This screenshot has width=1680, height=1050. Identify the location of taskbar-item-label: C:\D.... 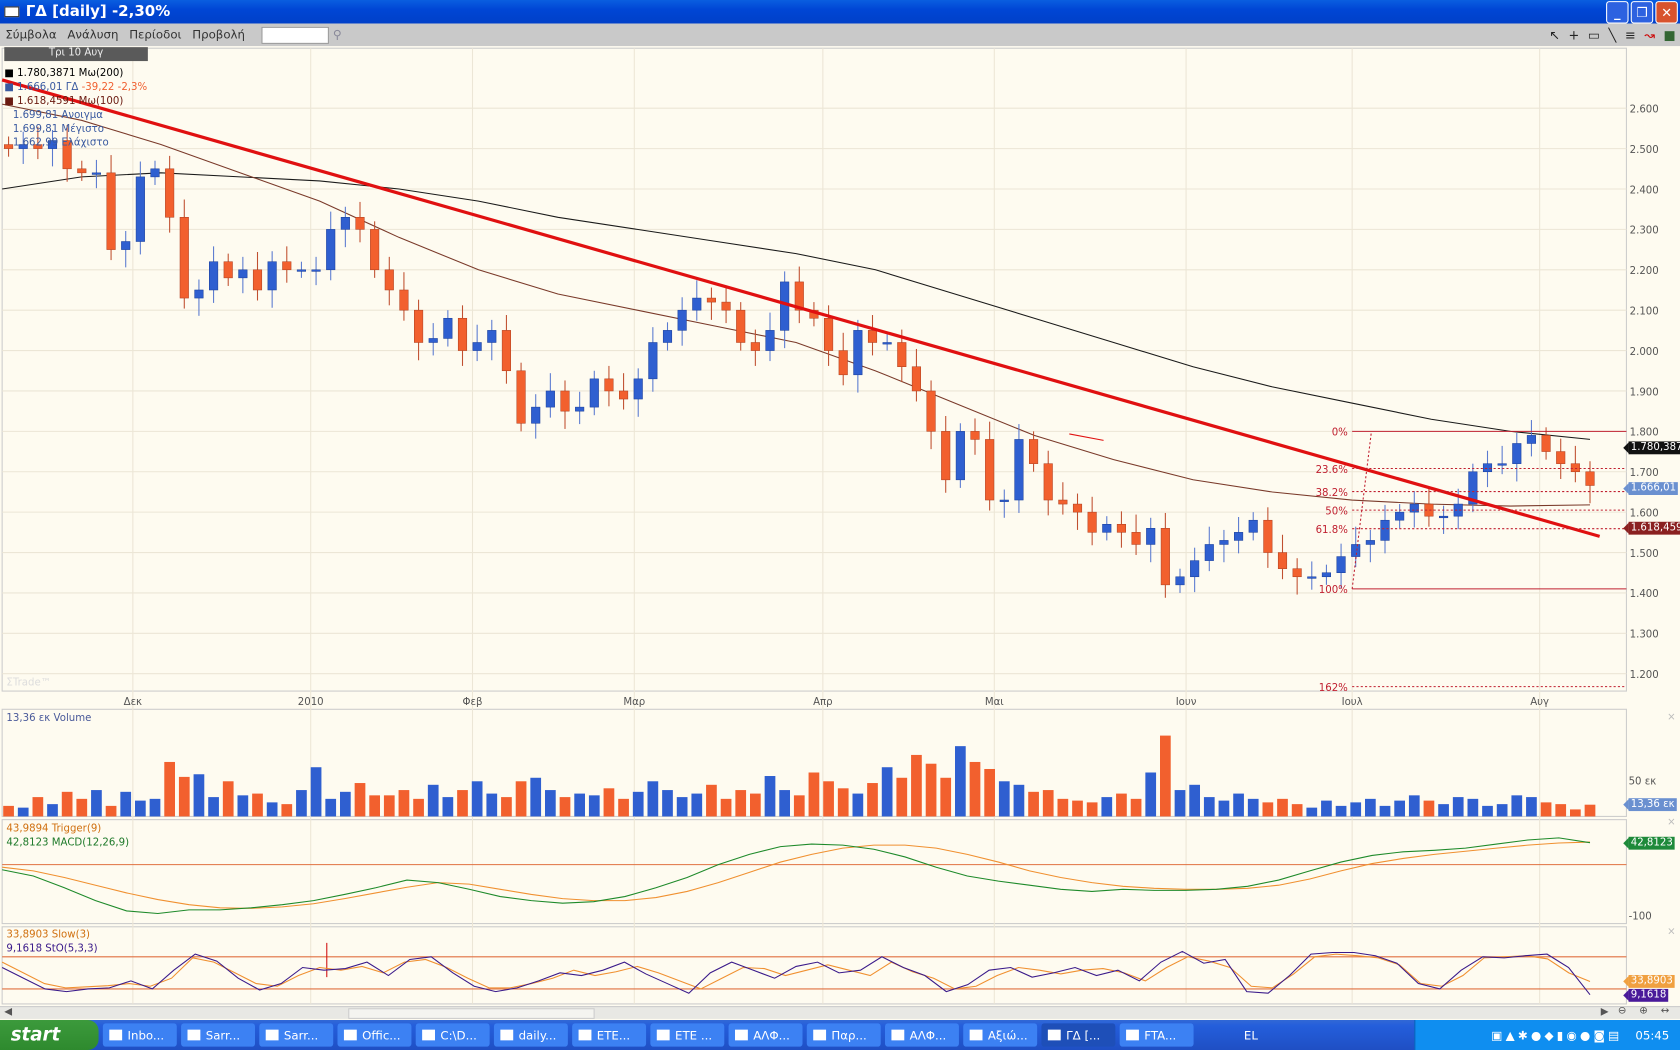
(458, 1035).